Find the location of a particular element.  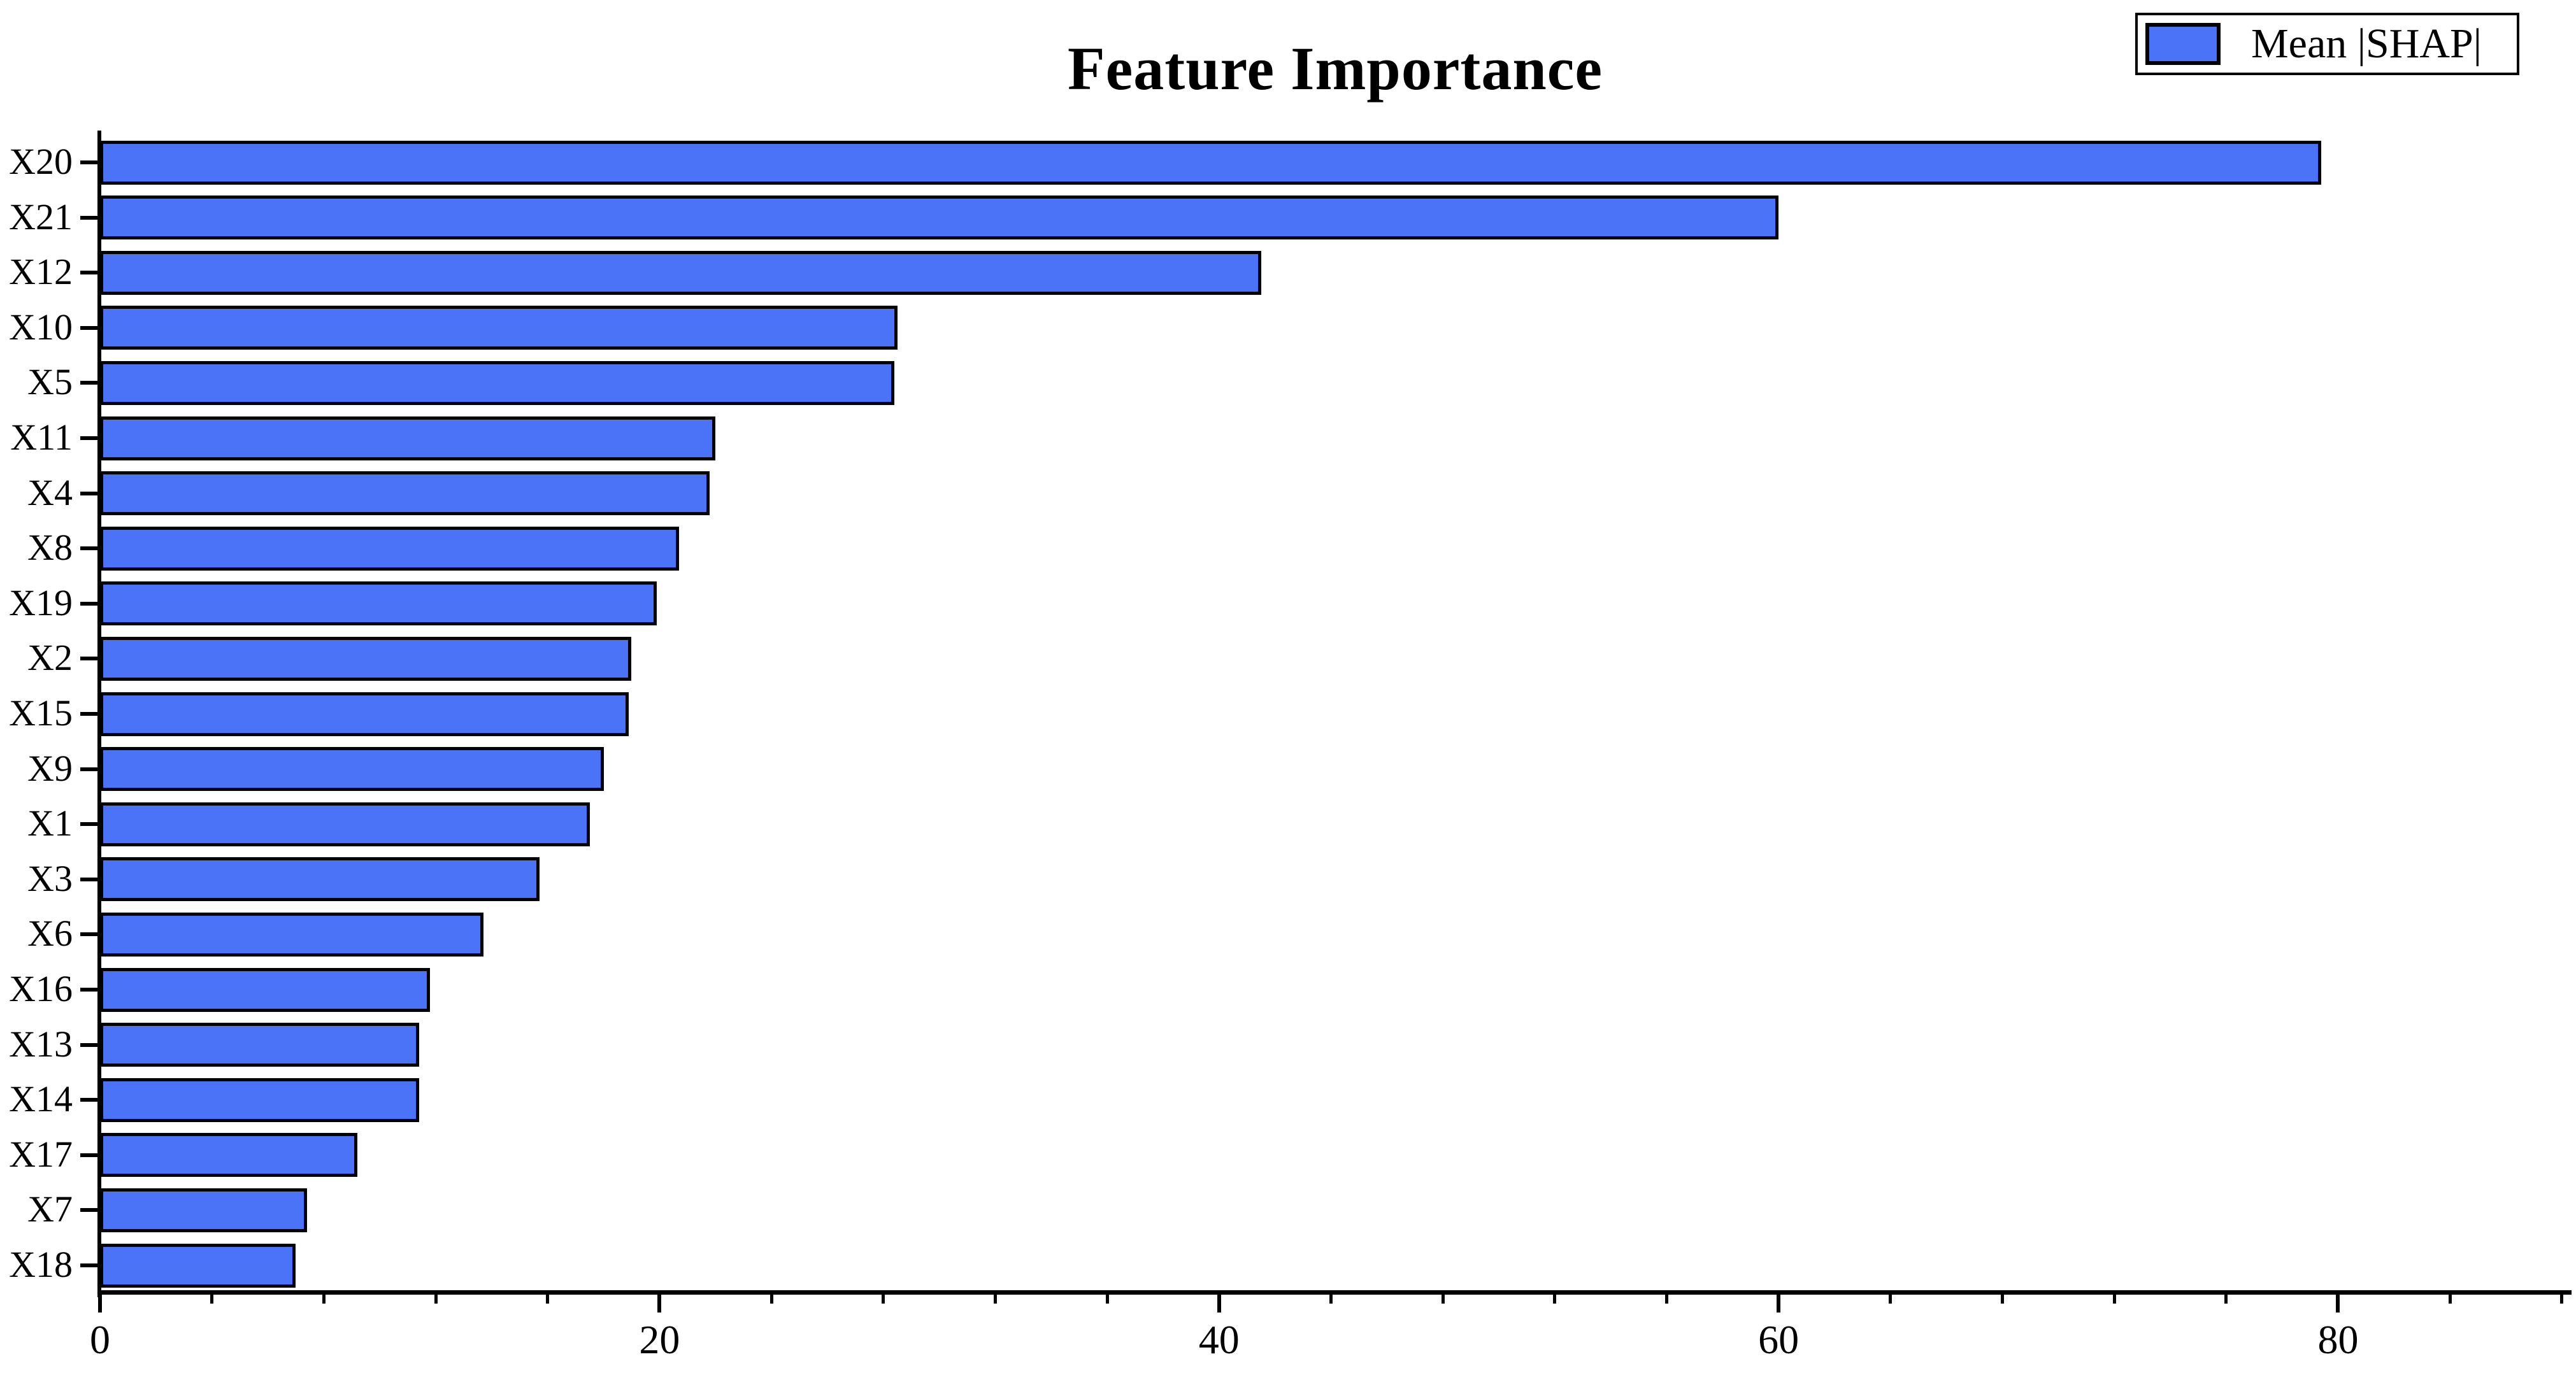

y-tick-label: X10 is located at coordinates (41, 327).